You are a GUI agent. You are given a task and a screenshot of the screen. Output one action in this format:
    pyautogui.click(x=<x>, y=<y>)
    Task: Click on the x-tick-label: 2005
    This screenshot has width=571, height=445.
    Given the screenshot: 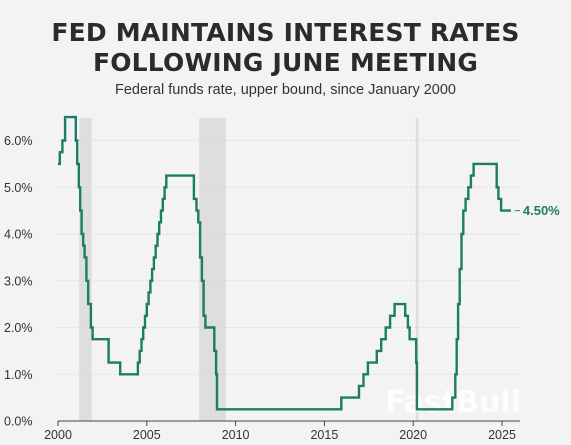 What is the action you would take?
    pyautogui.click(x=147, y=435)
    